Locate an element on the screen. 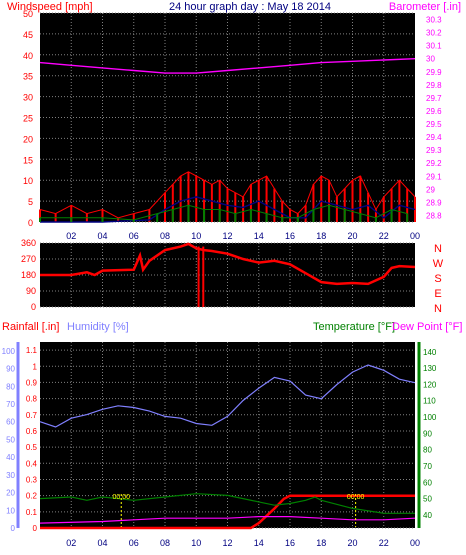 This screenshot has width=466, height=555. humidity-tick-label: 70 is located at coordinates (10, 404).